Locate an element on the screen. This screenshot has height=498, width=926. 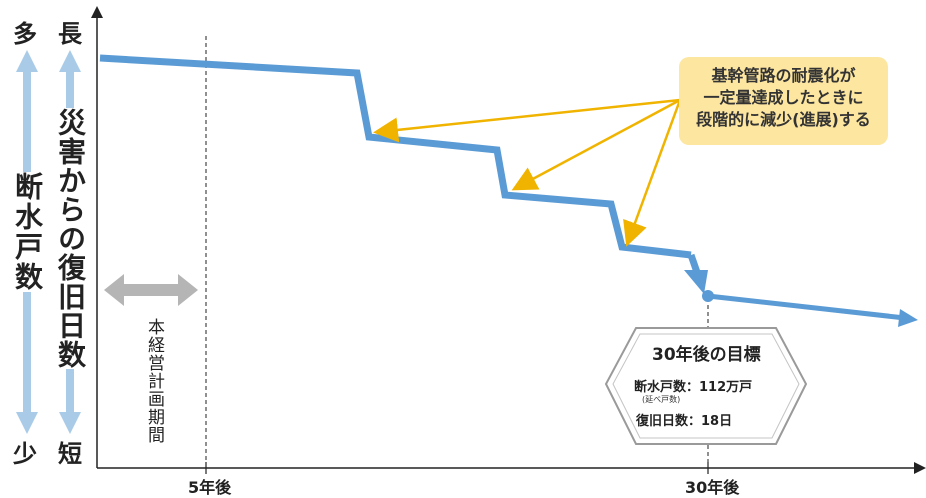
callout-line-1: 基幹管路の耐震化が is located at coordinates (783, 75).